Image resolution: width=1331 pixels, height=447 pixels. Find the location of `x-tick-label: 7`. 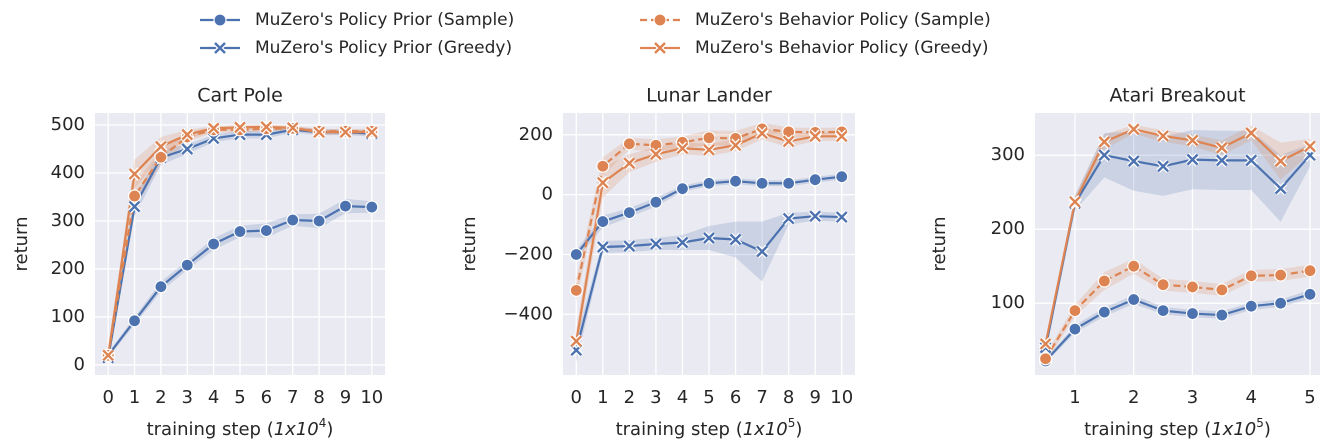

x-tick-label: 7 is located at coordinates (292, 397).